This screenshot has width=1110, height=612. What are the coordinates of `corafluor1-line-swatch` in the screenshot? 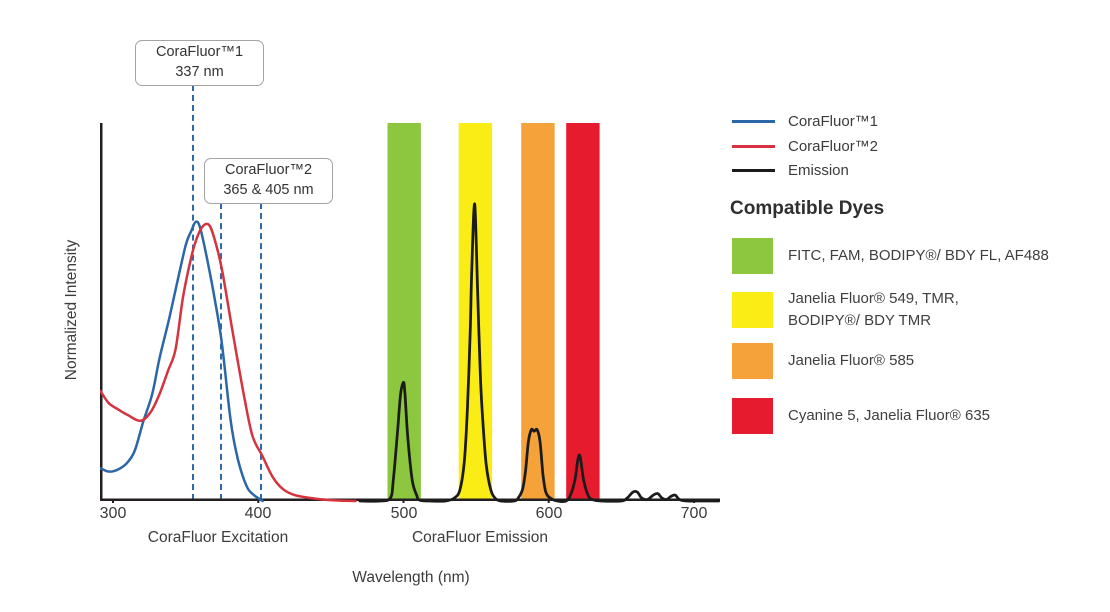 It's located at (753, 121).